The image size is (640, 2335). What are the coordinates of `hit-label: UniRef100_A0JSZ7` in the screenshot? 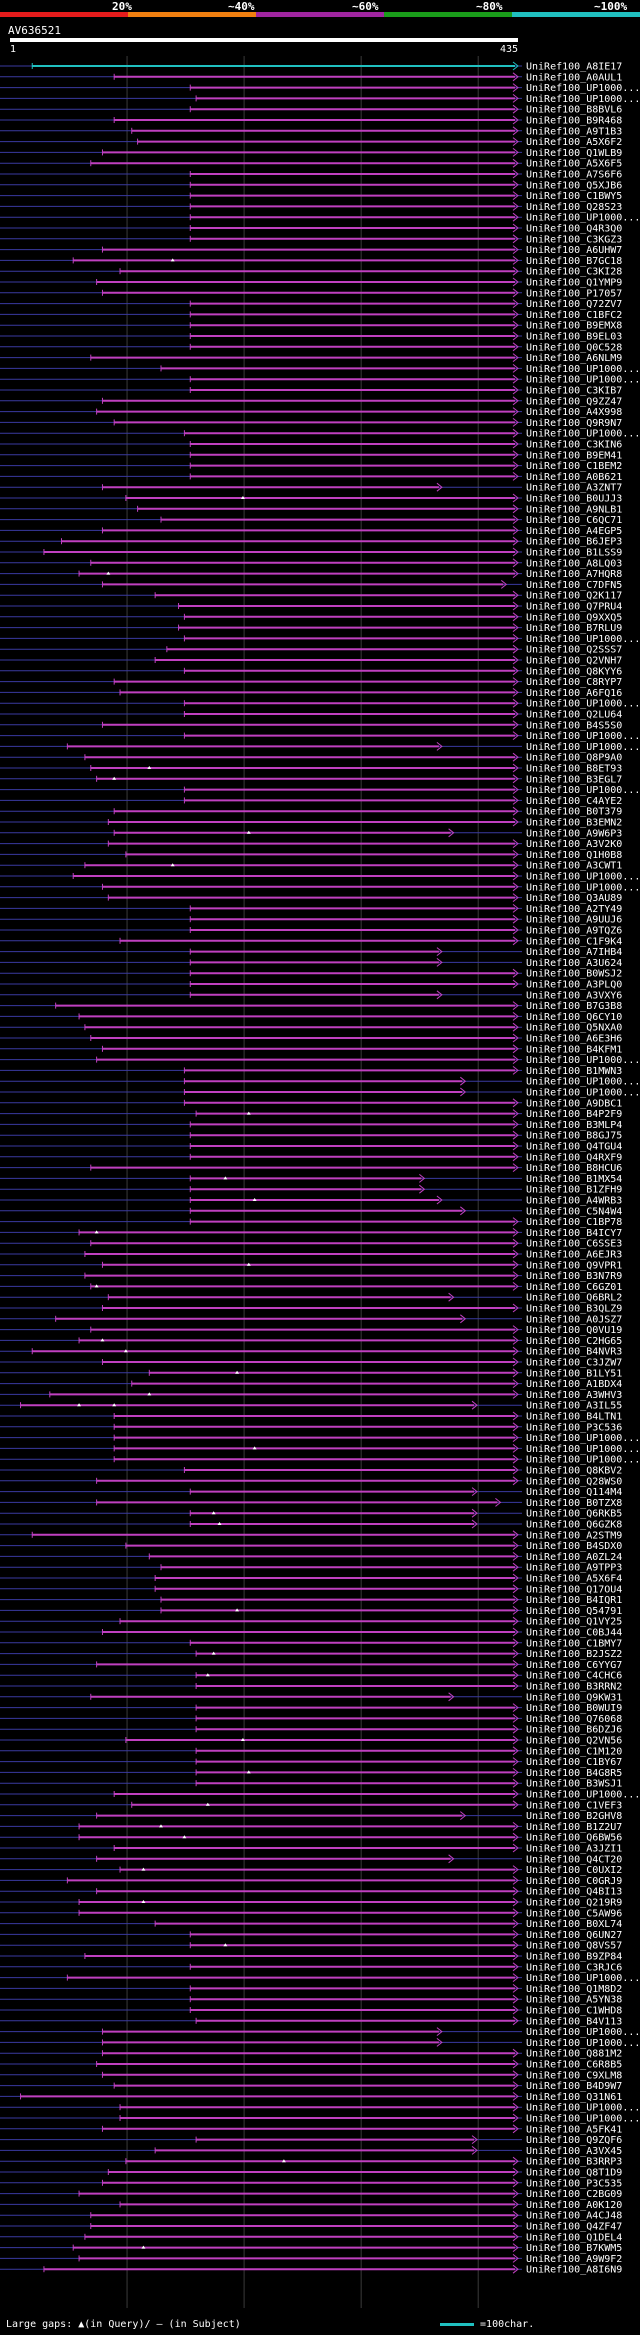 It's located at (574, 1319).